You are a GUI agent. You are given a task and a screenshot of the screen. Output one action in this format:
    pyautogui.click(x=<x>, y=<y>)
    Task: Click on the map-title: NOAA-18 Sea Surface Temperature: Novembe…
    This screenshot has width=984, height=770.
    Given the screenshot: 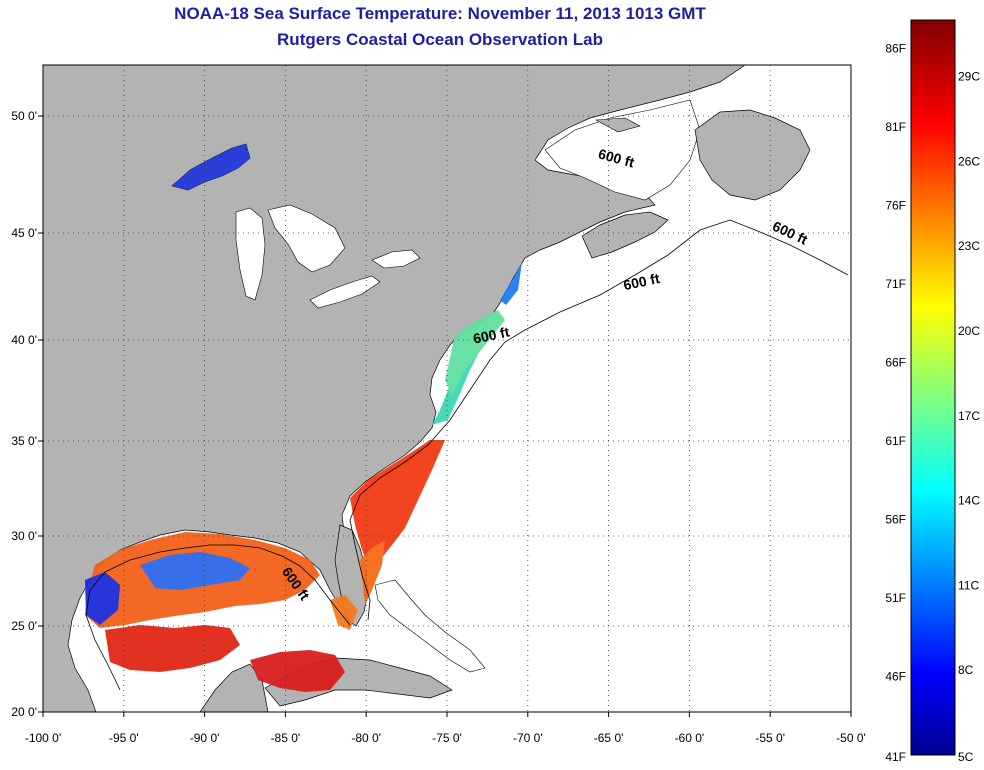 What is the action you would take?
    pyautogui.click(x=440, y=13)
    